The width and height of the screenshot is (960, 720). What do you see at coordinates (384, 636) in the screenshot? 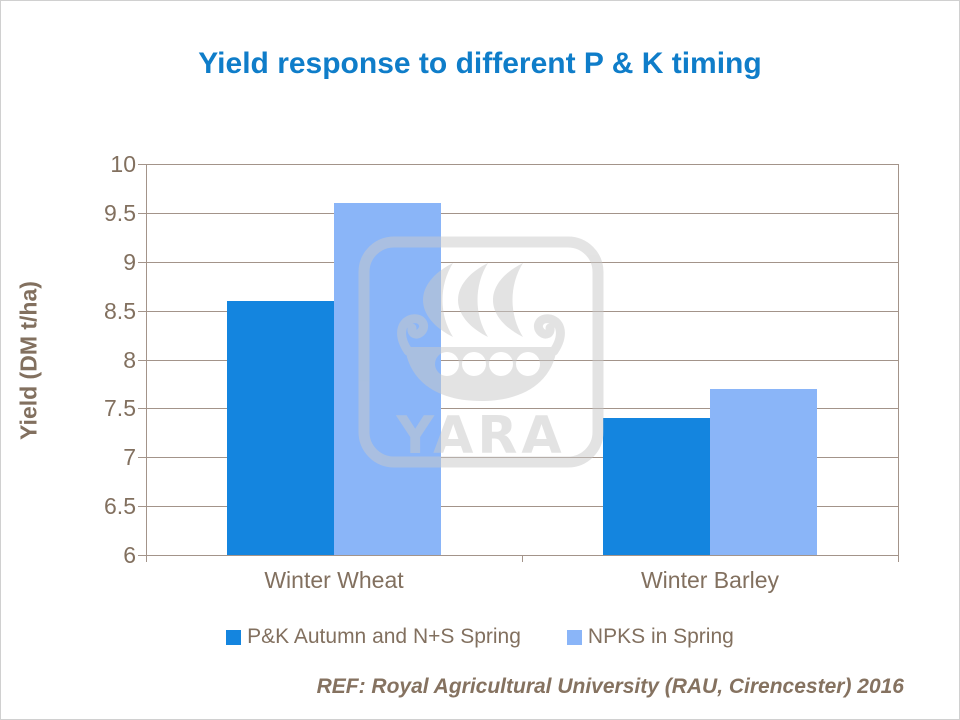
I see `legend-label: P&K Autumn and N+S Spring` at bounding box center [384, 636].